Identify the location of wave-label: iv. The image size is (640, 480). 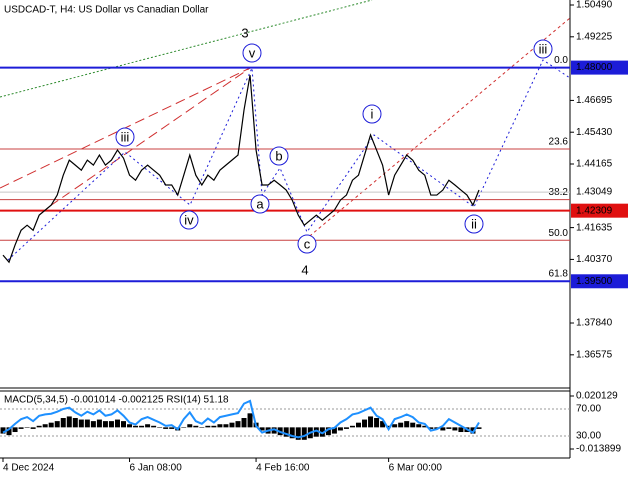
(189, 219).